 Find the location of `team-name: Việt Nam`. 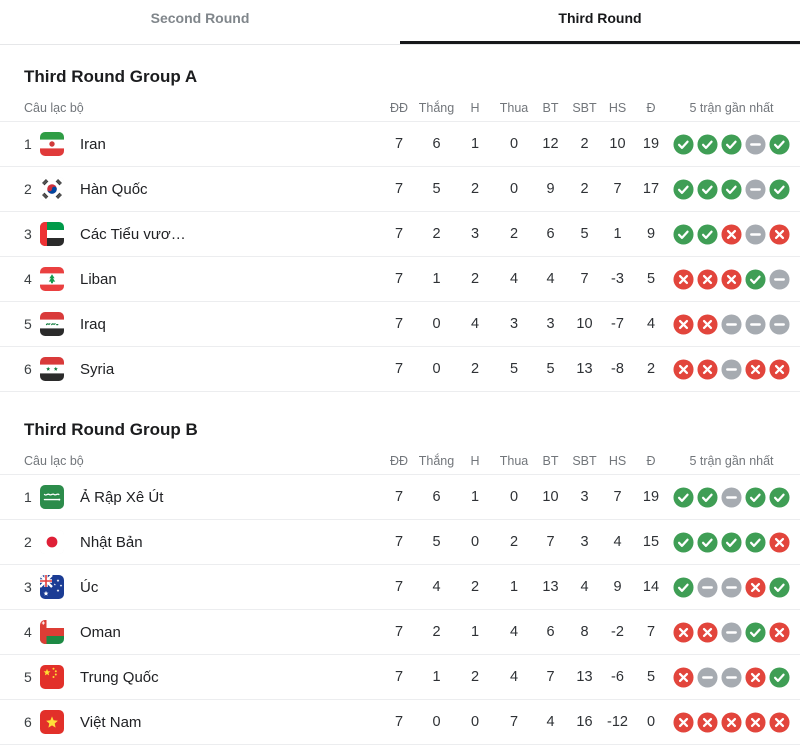

team-name: Việt Nam is located at coordinates (111, 722).